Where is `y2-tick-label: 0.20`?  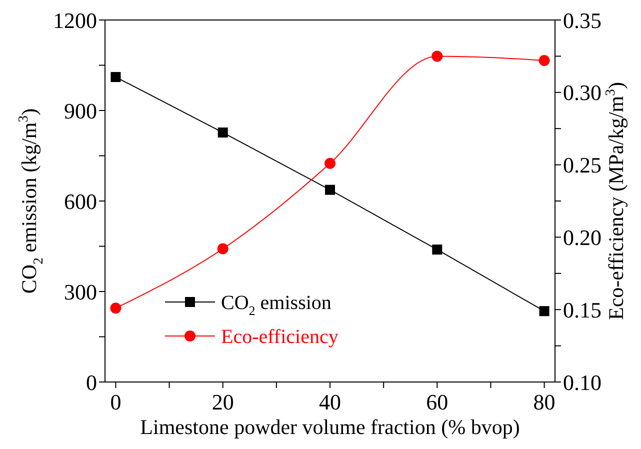
y2-tick-label: 0.20 is located at coordinates (582, 237).